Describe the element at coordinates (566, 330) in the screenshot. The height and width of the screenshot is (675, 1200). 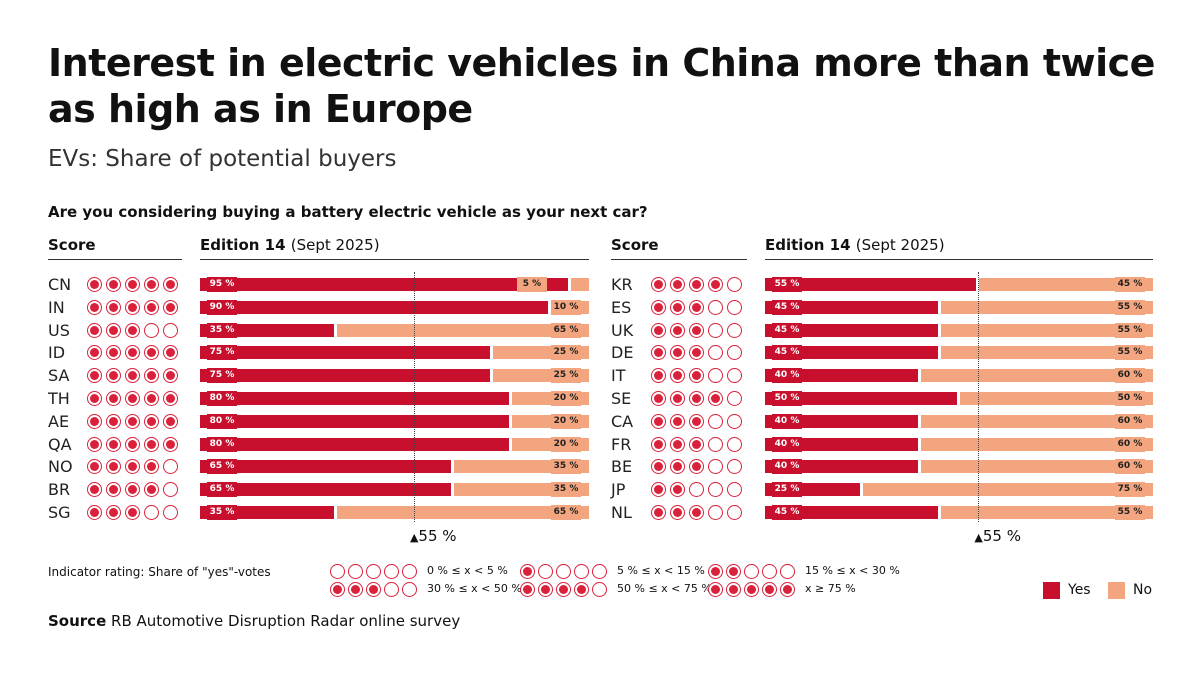
I see `label-no: 65 %` at that location.